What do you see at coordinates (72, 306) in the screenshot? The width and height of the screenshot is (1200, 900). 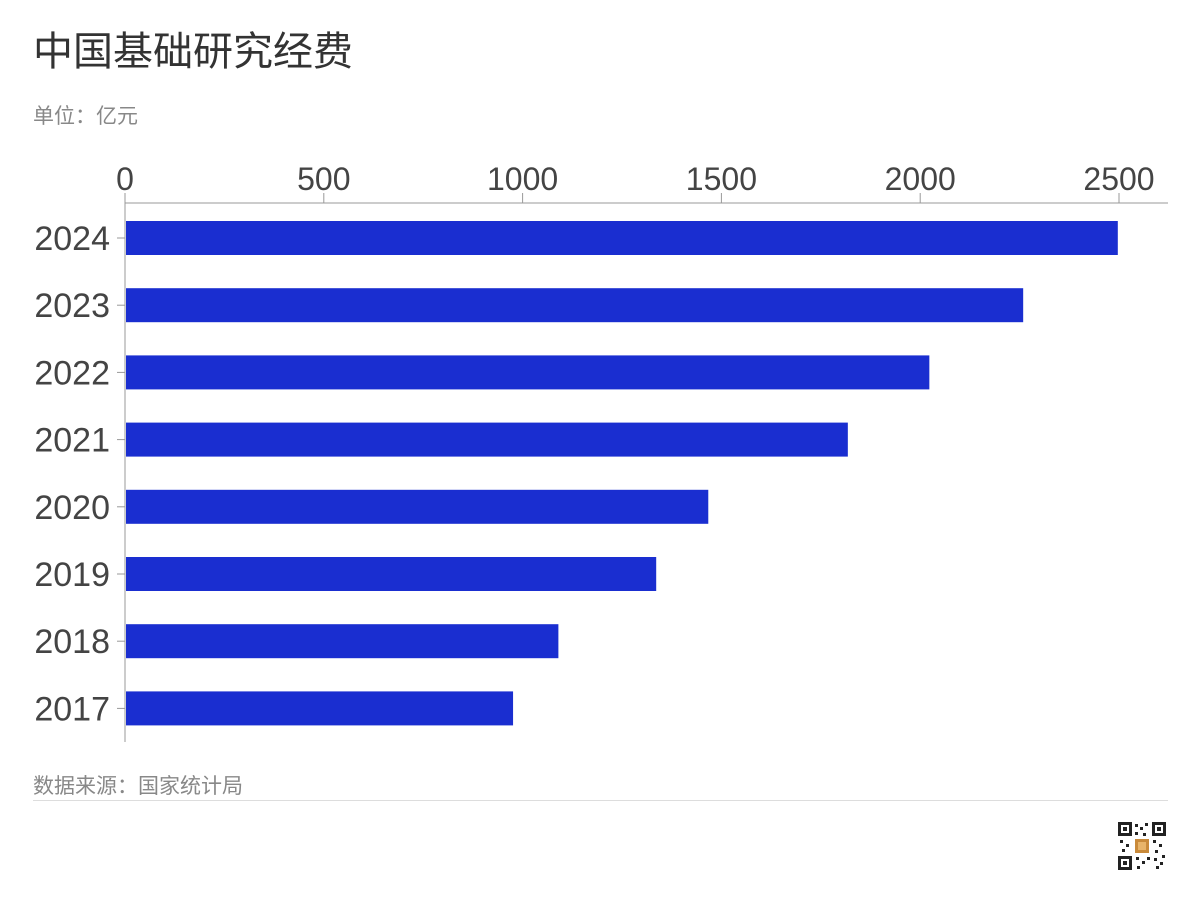 I see `y-tick-label: 2023` at bounding box center [72, 306].